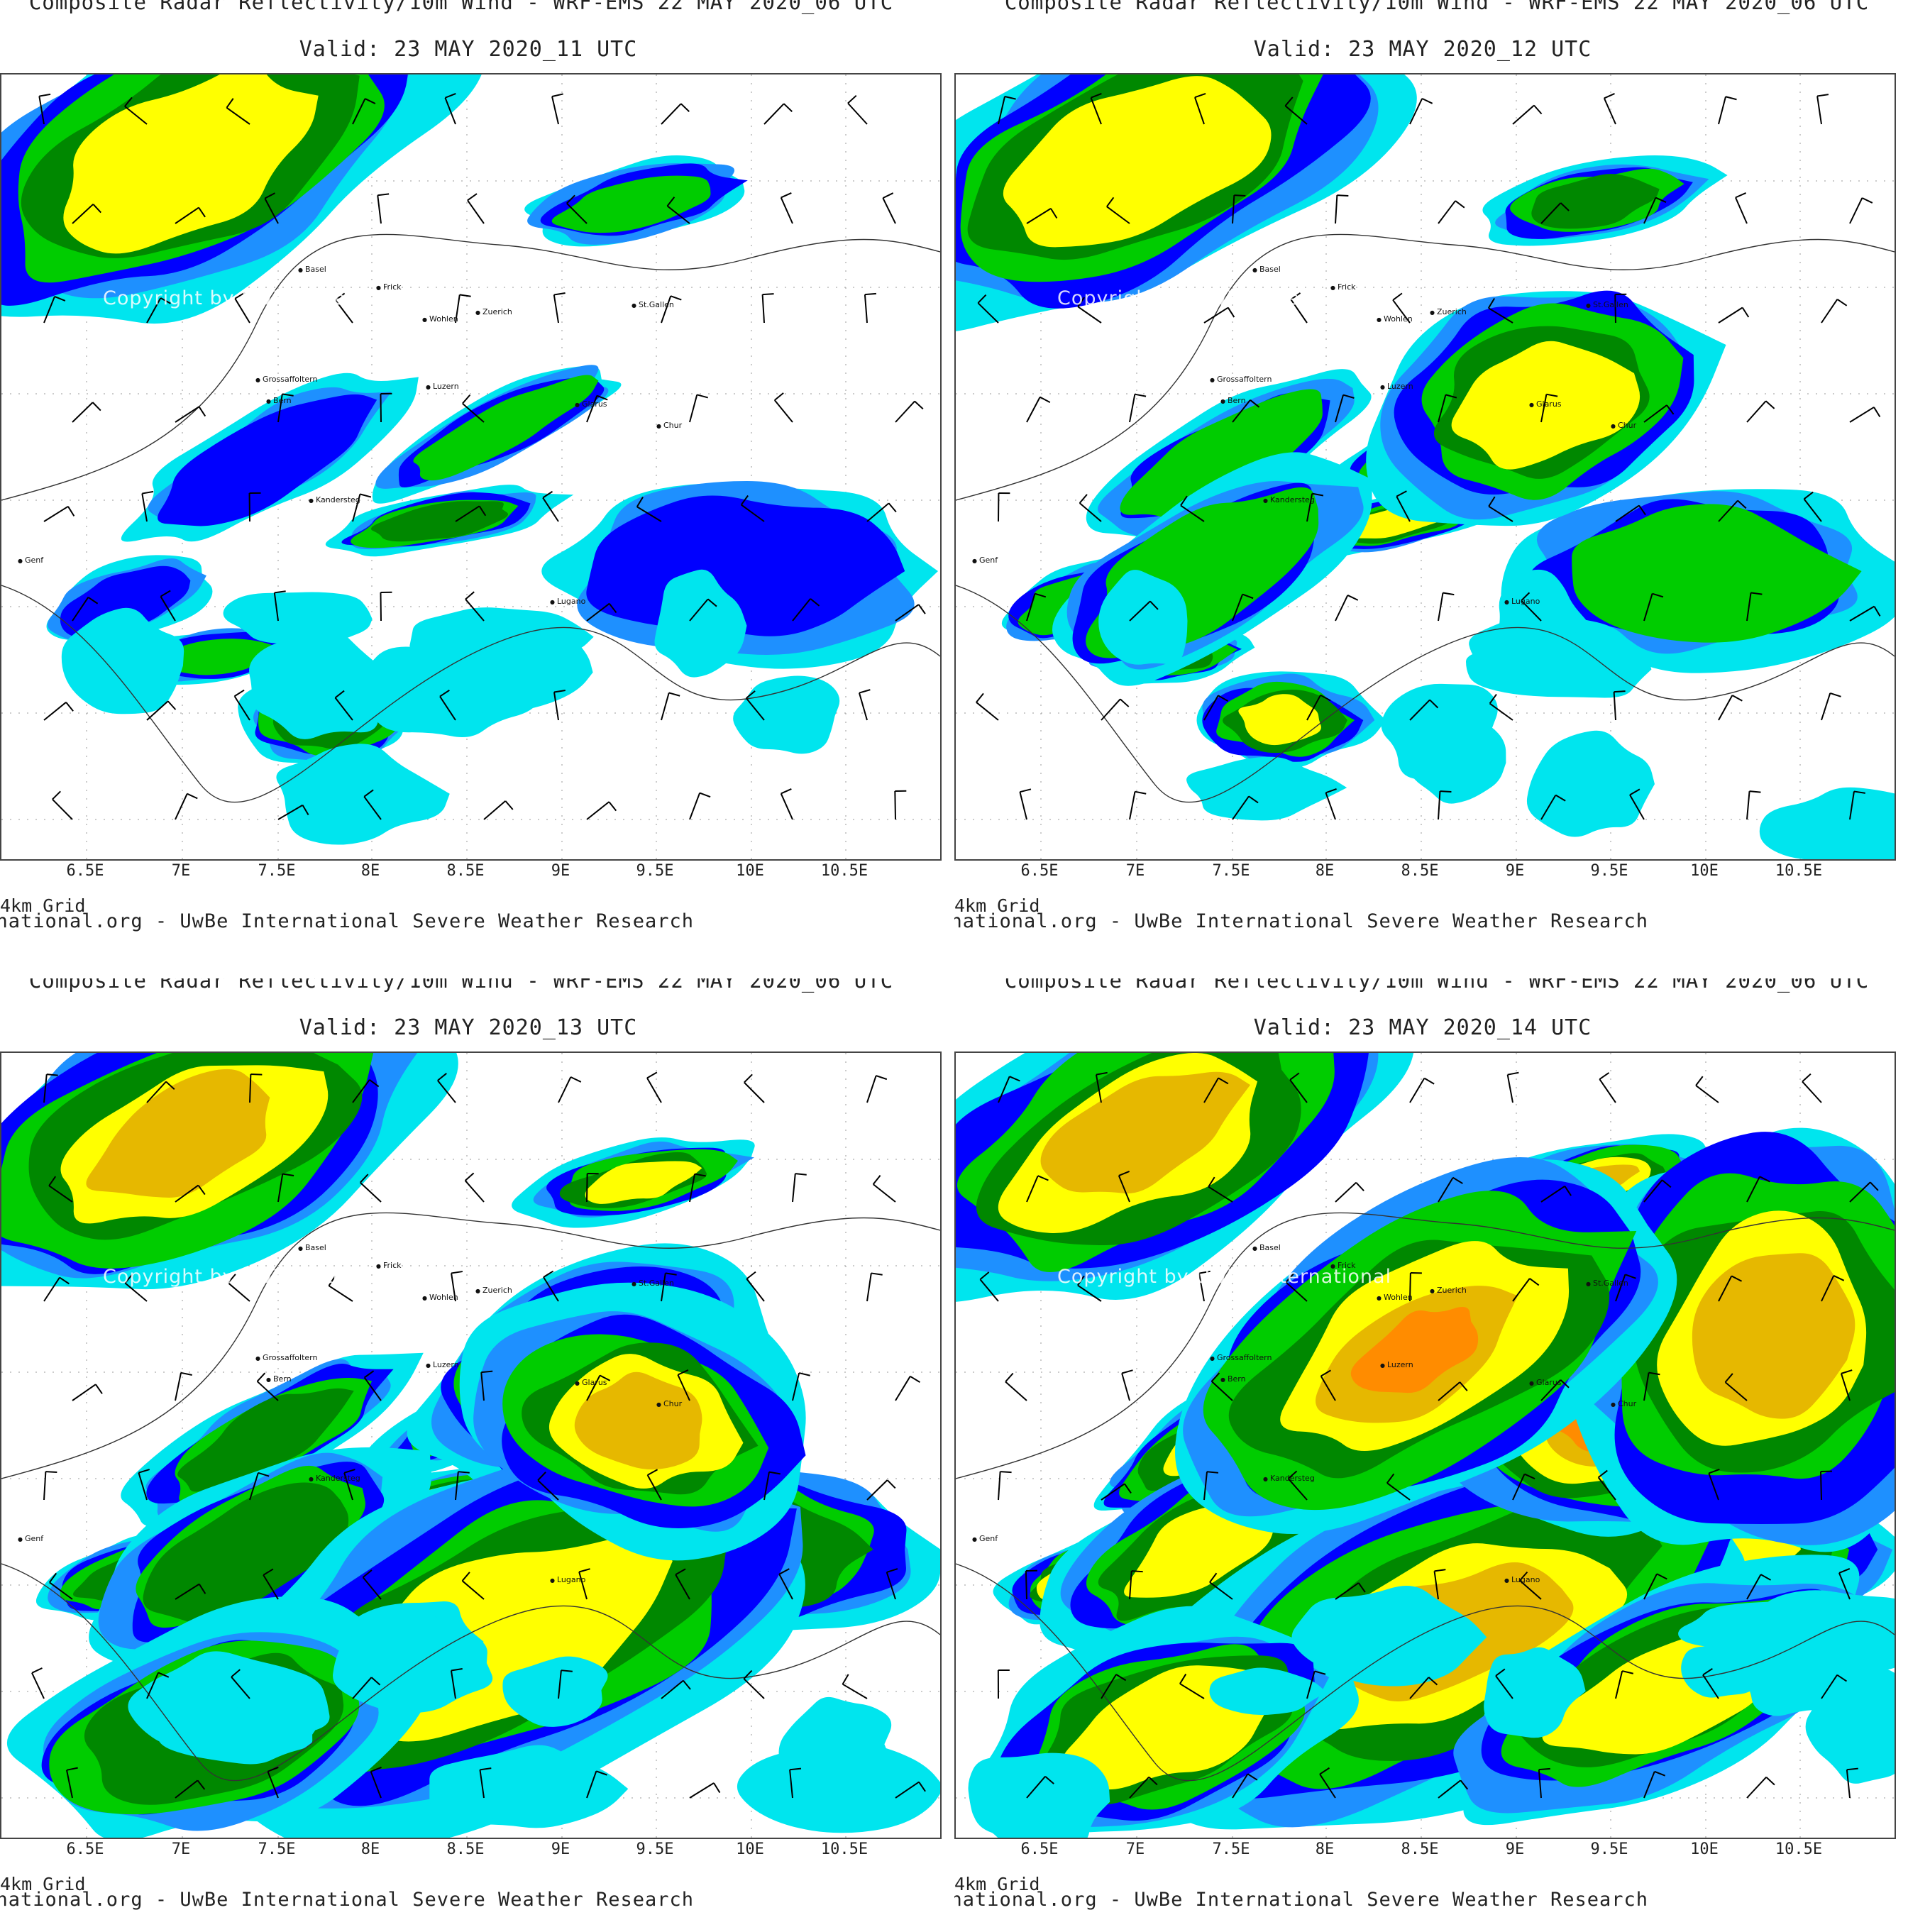  Describe the element at coordinates (1545, 404) in the screenshot. I see `city-label: Glarus` at that location.